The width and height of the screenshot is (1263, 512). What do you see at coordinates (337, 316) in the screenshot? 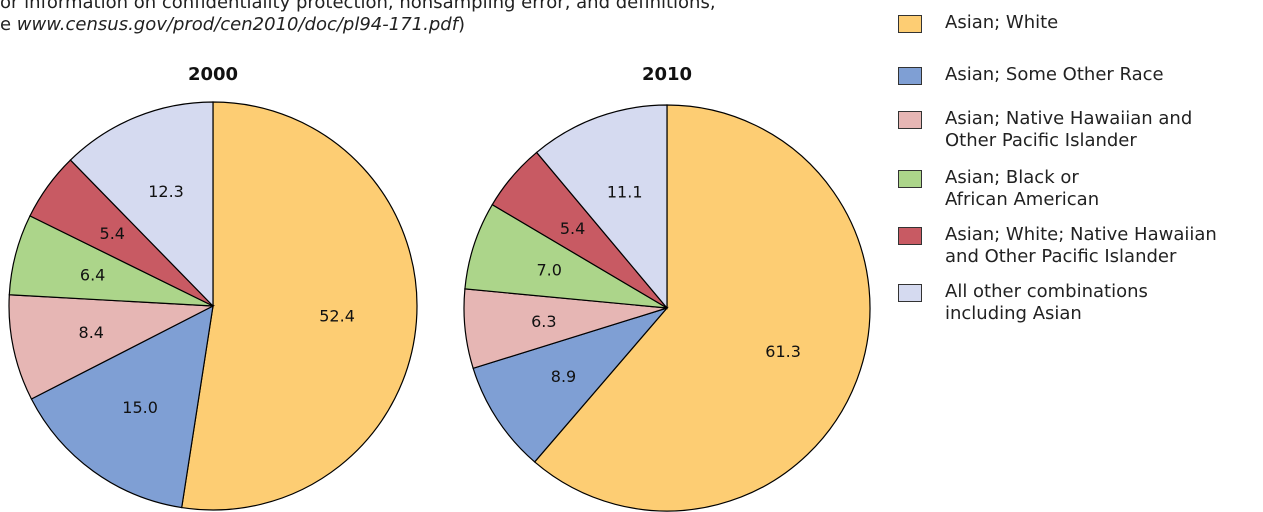
I see `data-label: 52.4` at bounding box center [337, 316].